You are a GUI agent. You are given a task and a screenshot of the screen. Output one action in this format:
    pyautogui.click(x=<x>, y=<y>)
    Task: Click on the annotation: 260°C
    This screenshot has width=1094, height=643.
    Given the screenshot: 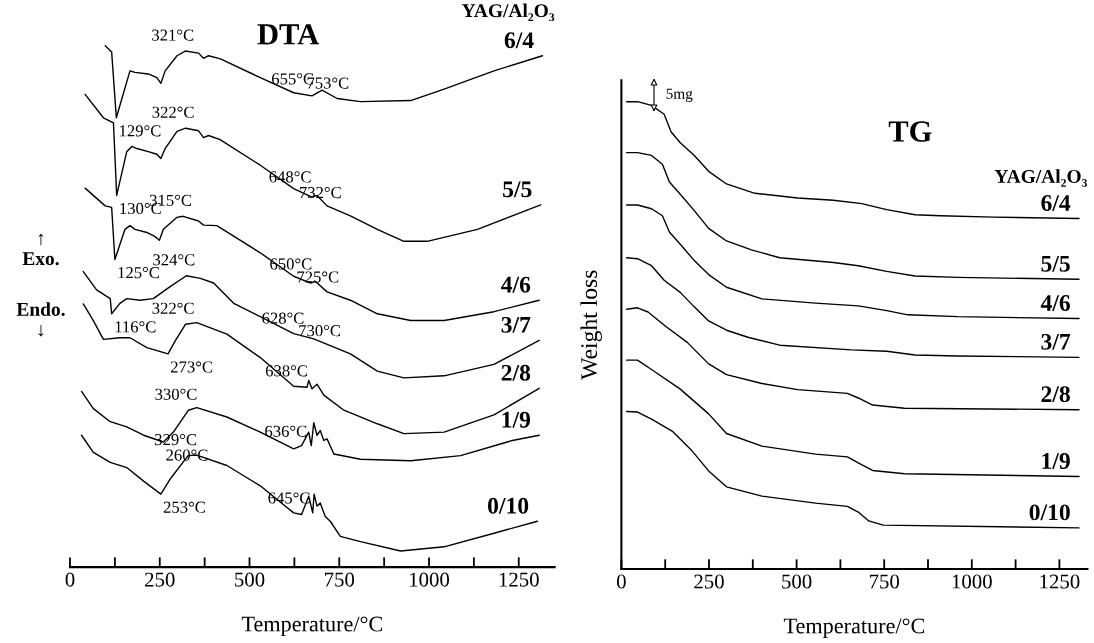 What is the action you would take?
    pyautogui.click(x=187, y=455)
    